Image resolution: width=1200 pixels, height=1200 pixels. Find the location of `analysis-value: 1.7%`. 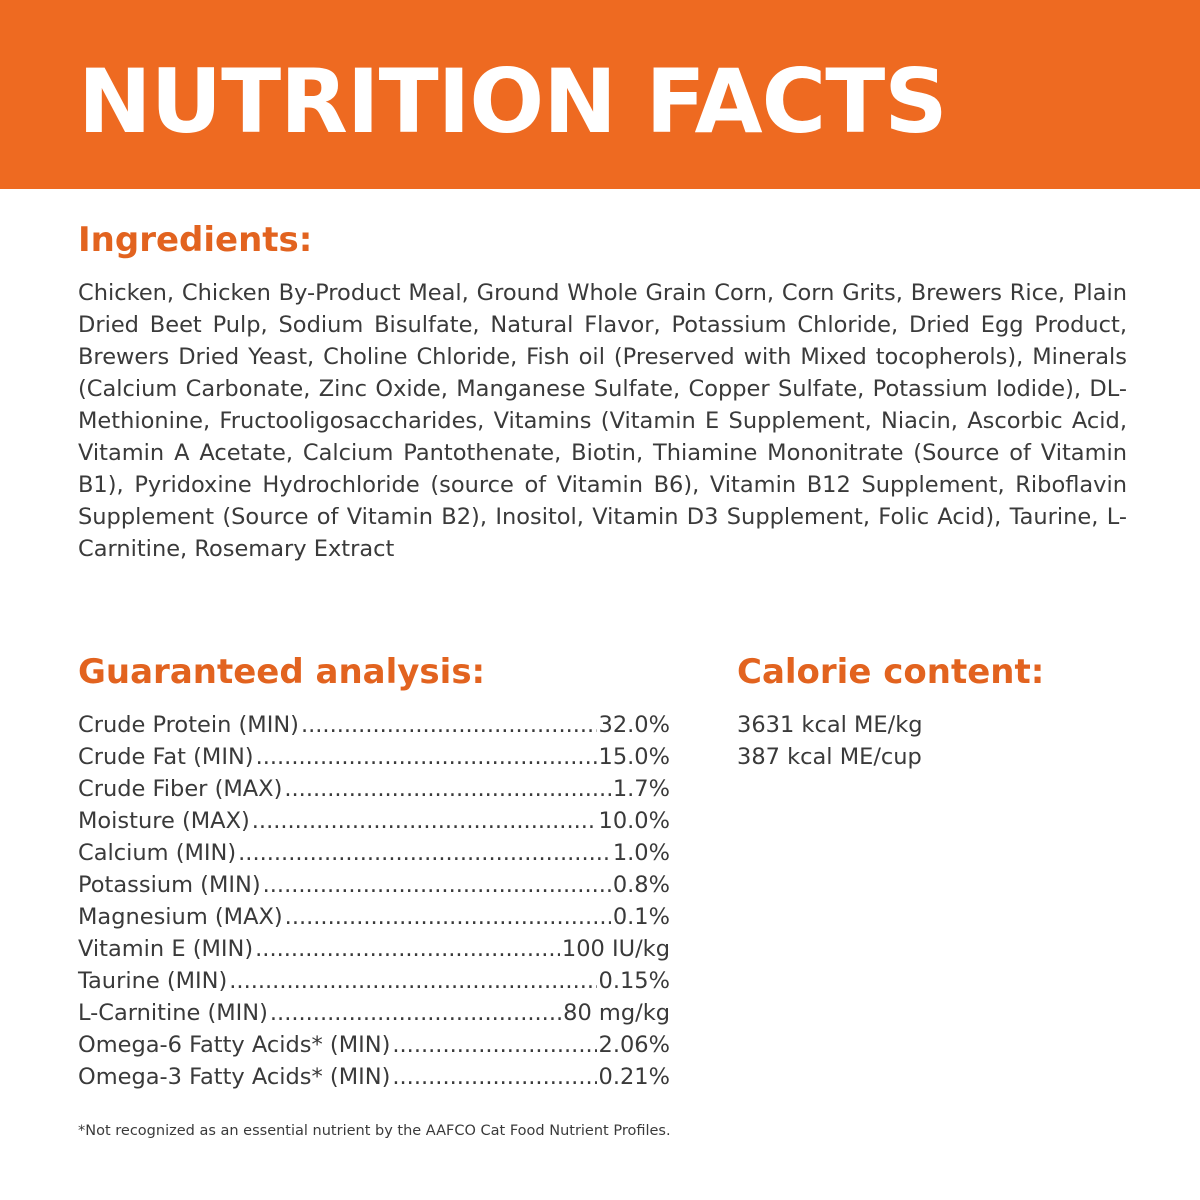

analysis-value: 1.7% is located at coordinates (641, 789).